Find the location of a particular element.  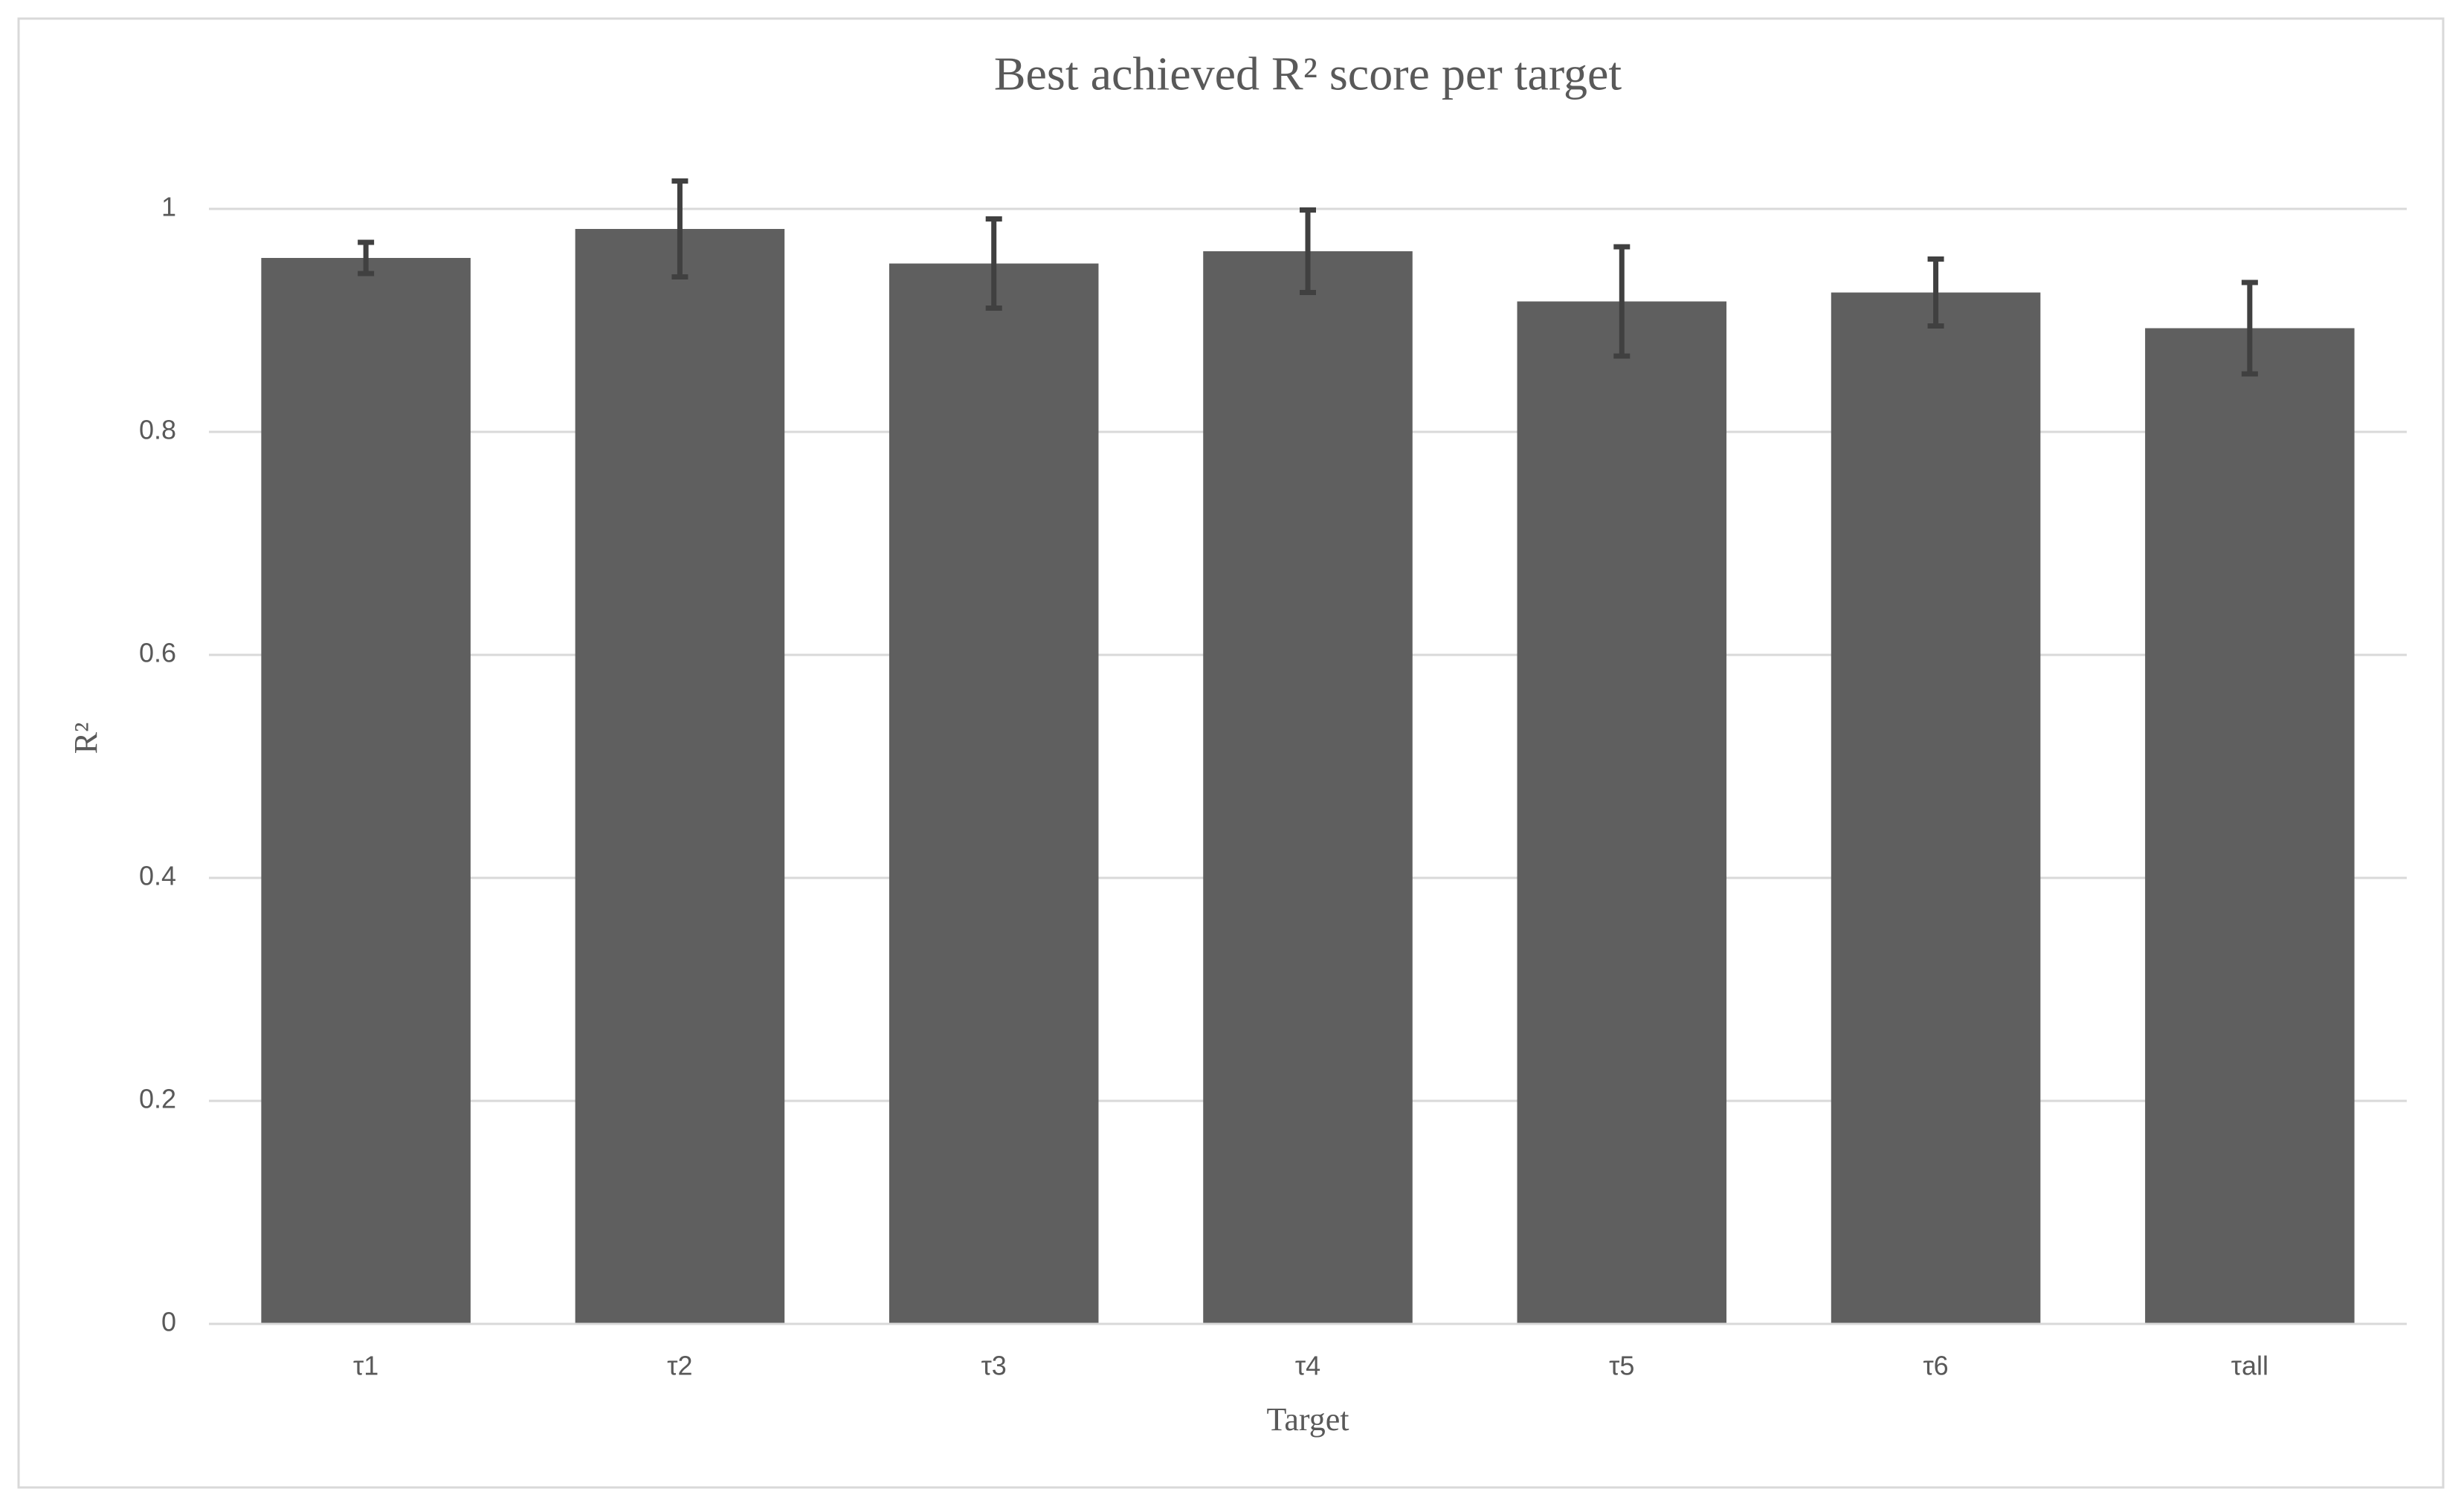

x-tick-label: τ3 is located at coordinates (994, 1366).